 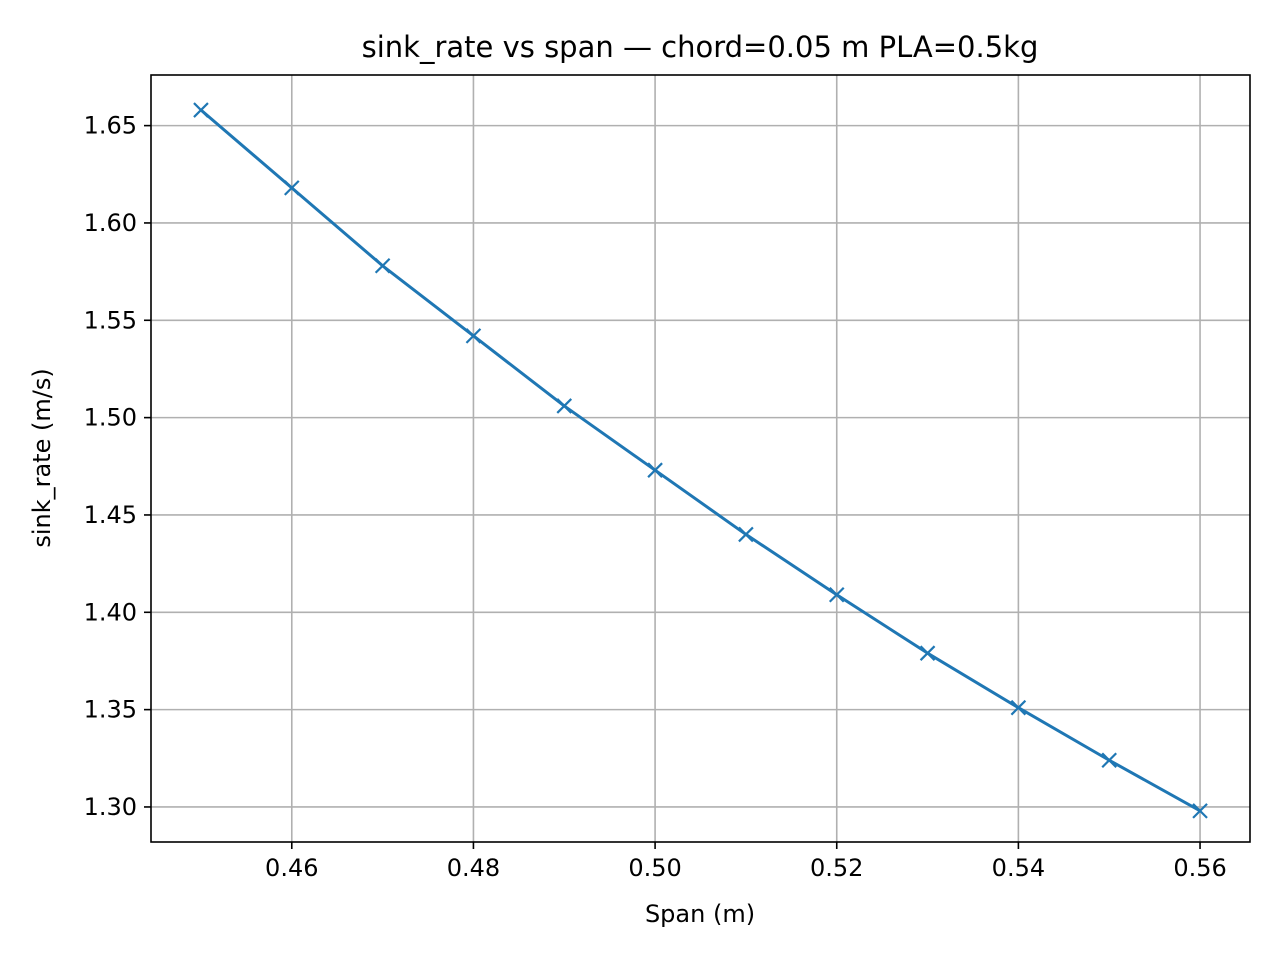 I want to click on x-tick-label: 0.48, so click(x=473, y=868).